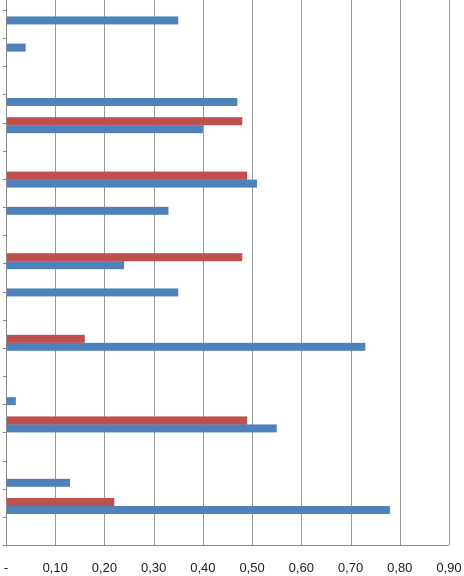  Describe the element at coordinates (251, 567) in the screenshot. I see `x-tick-label: 0,50` at that location.